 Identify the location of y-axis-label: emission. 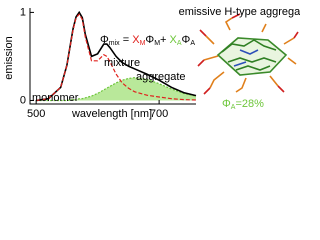
(9, 57).